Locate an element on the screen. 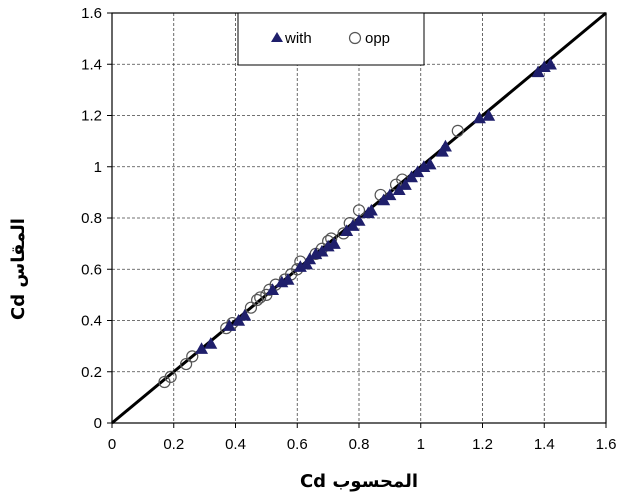 This screenshot has height=495, width=620. y-tick-label: 1 is located at coordinates (98, 167).